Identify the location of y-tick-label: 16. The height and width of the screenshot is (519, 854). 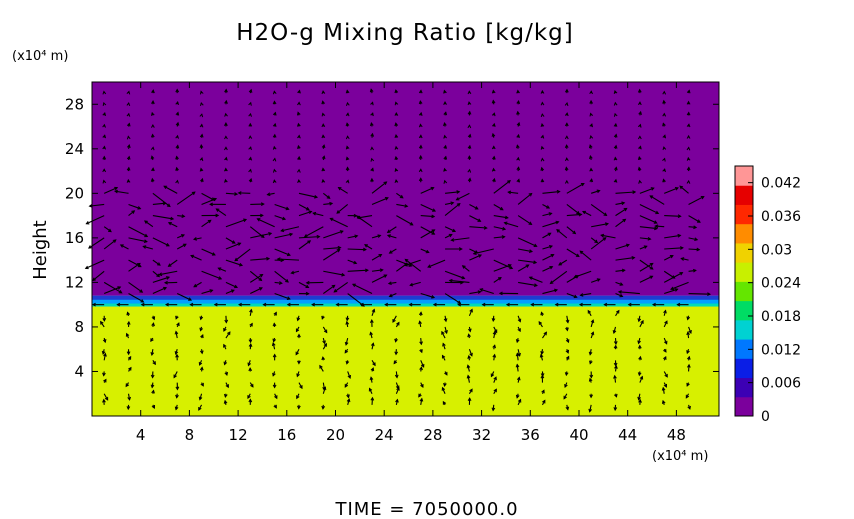
(74, 238).